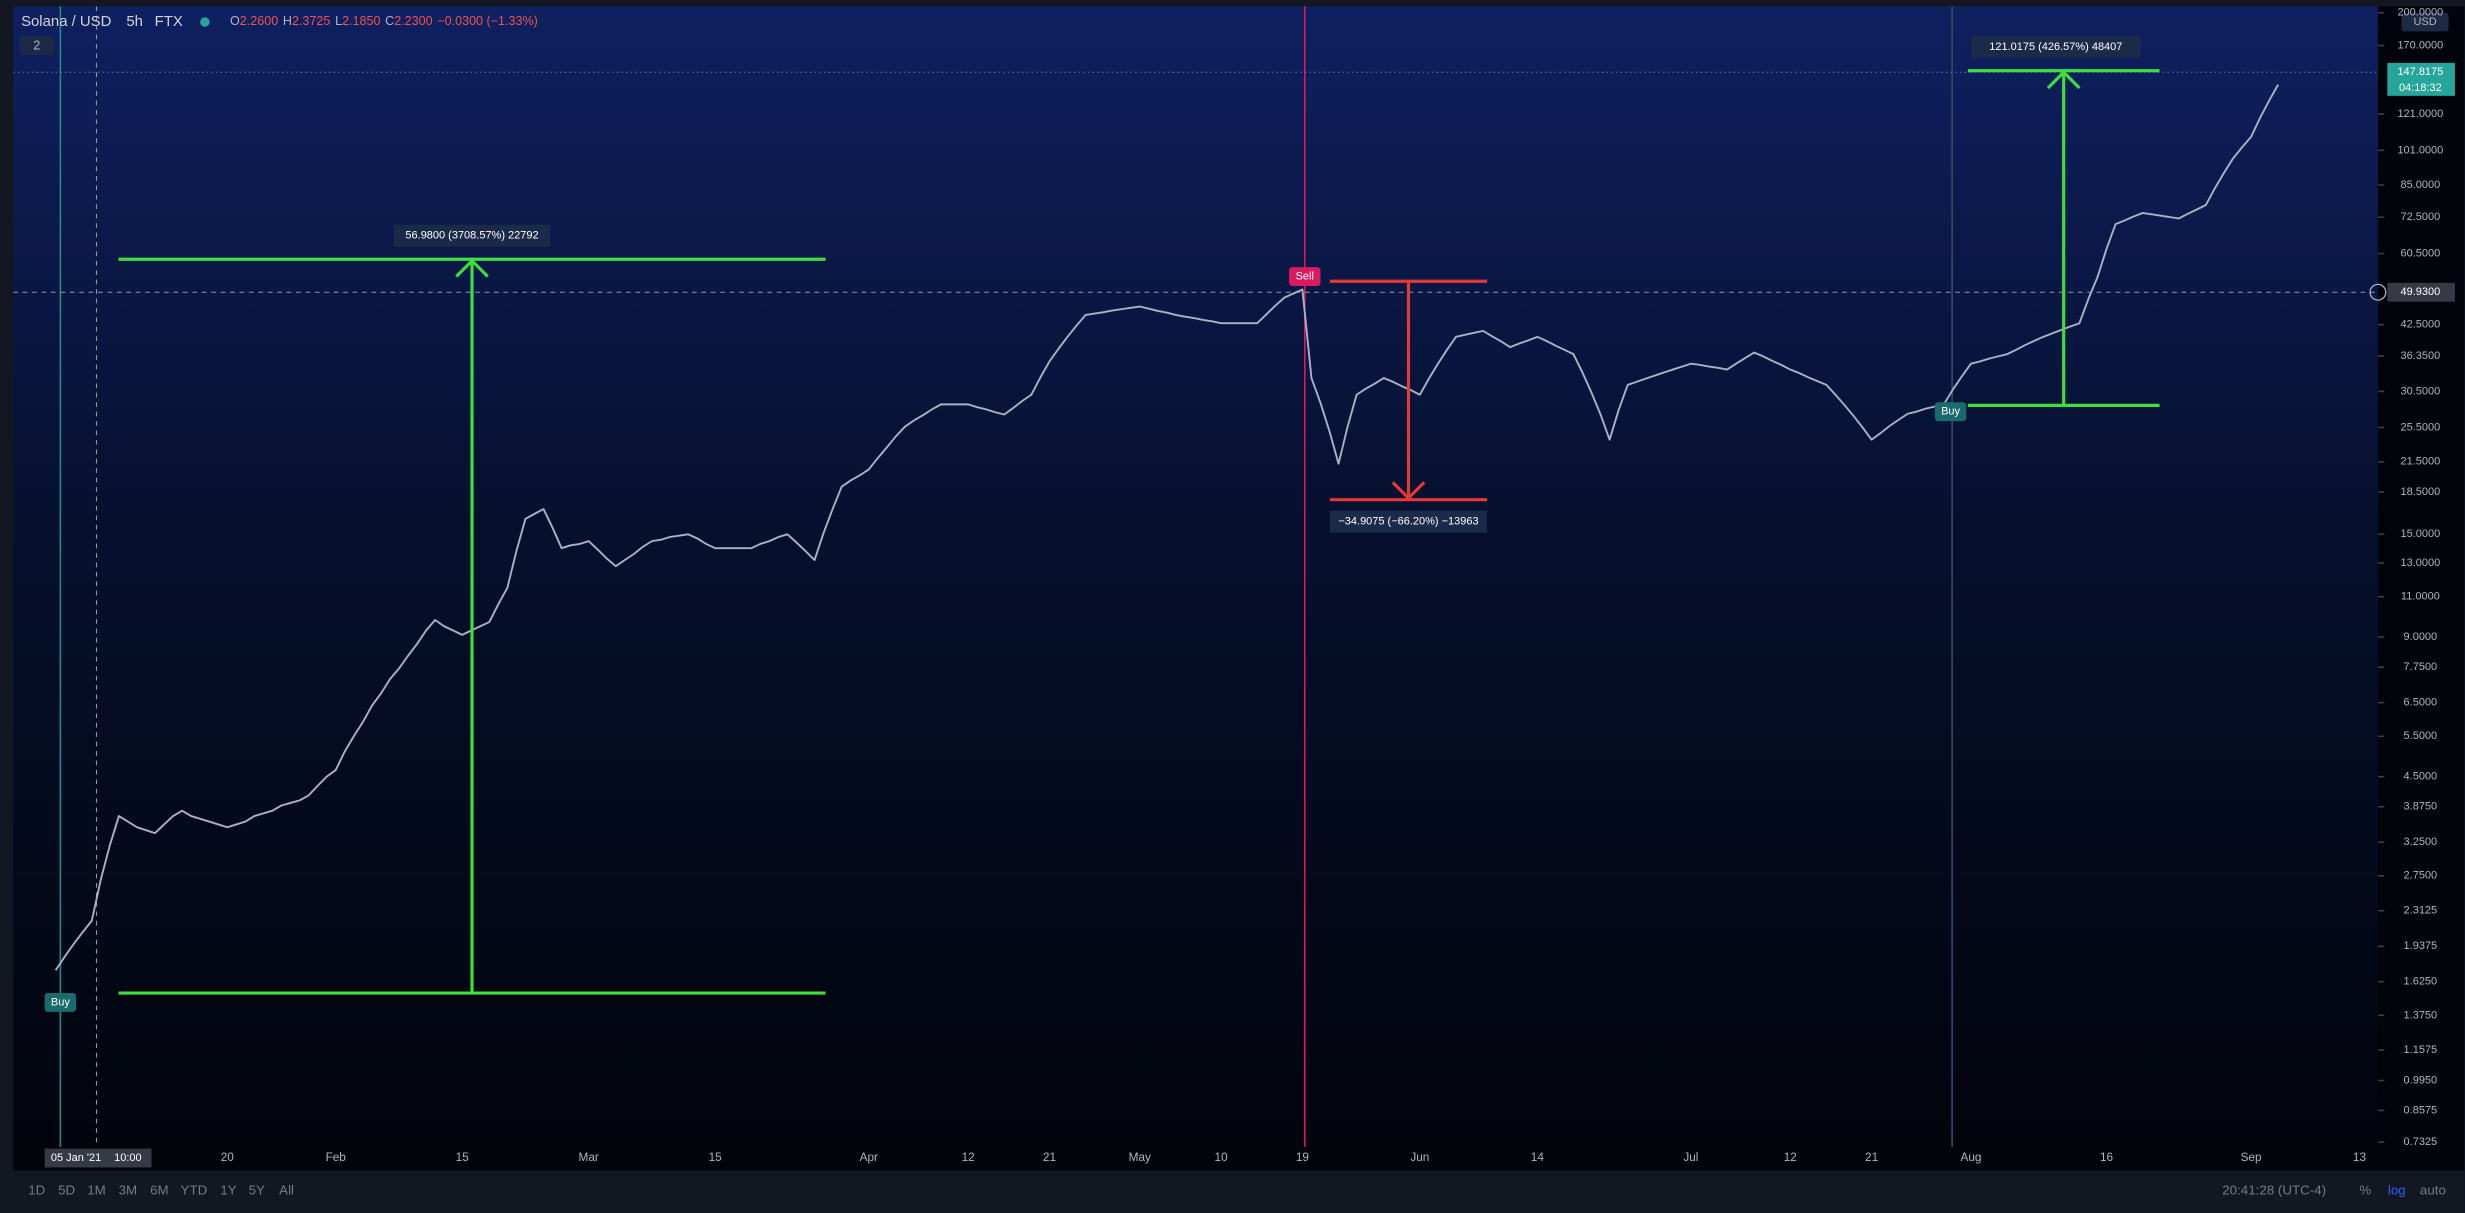 The image size is (2465, 1213). What do you see at coordinates (1419, 1157) in the screenshot?
I see `x-tick-label: Jun` at bounding box center [1419, 1157].